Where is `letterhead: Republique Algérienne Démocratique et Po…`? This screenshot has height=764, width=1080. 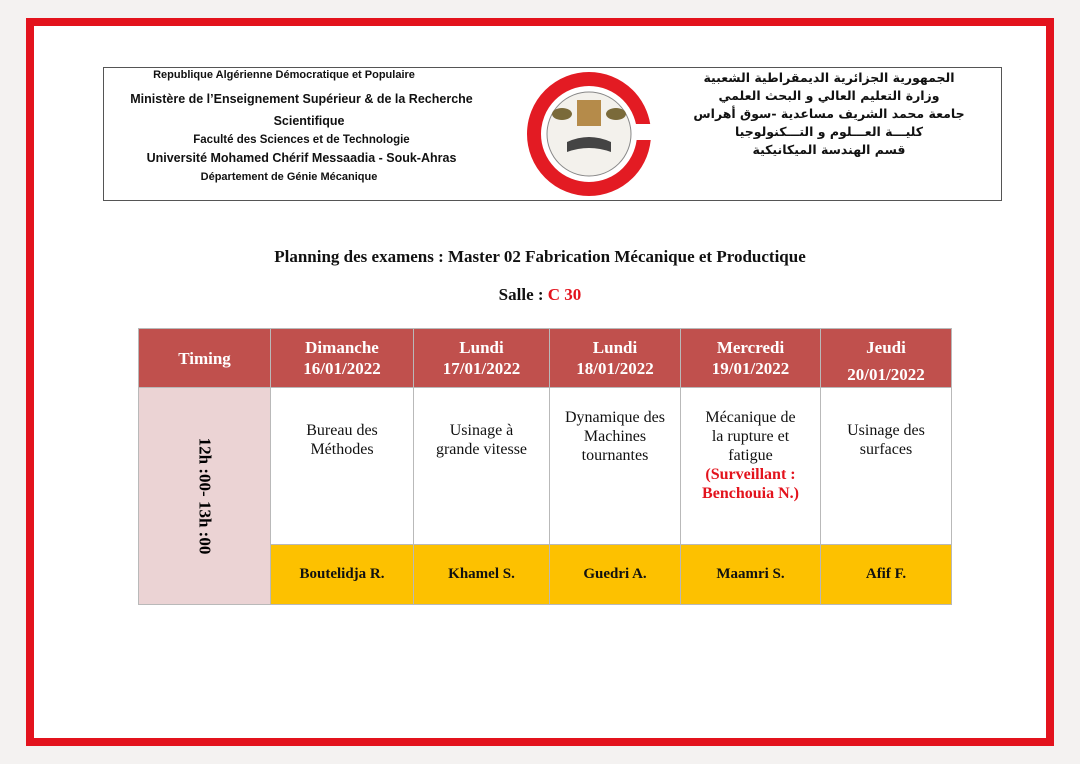 letterhead: Republique Algérienne Démocratique et Po… is located at coordinates (552, 134).